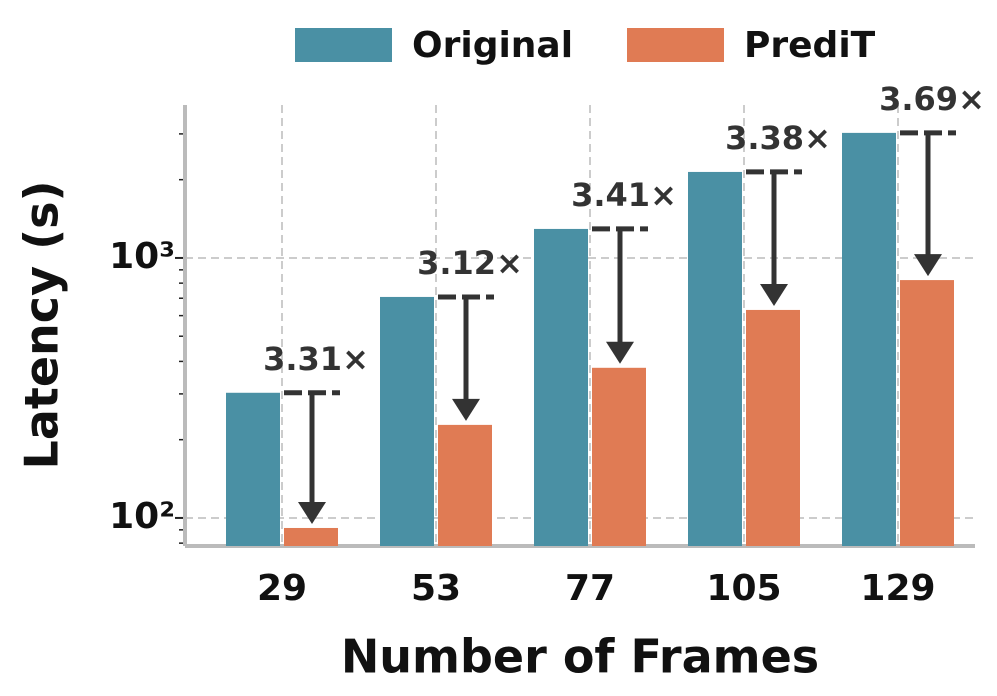 The width and height of the screenshot is (997, 696). What do you see at coordinates (897, 588) in the screenshot?
I see `x-tick-label: 129` at bounding box center [897, 588].